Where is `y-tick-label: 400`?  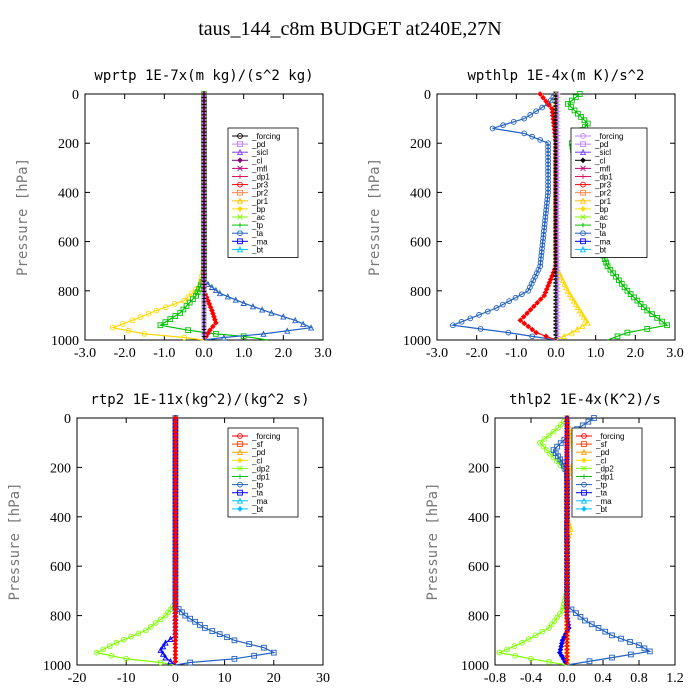 y-tick-label: 400 is located at coordinates (478, 518).